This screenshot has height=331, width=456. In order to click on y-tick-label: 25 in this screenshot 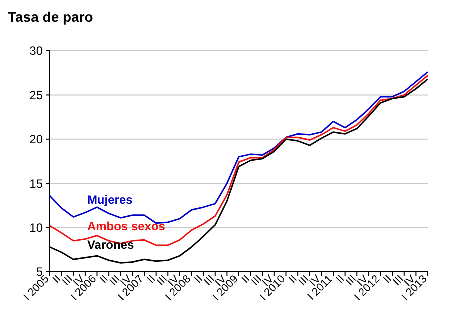, I will do `click(37, 95)`.